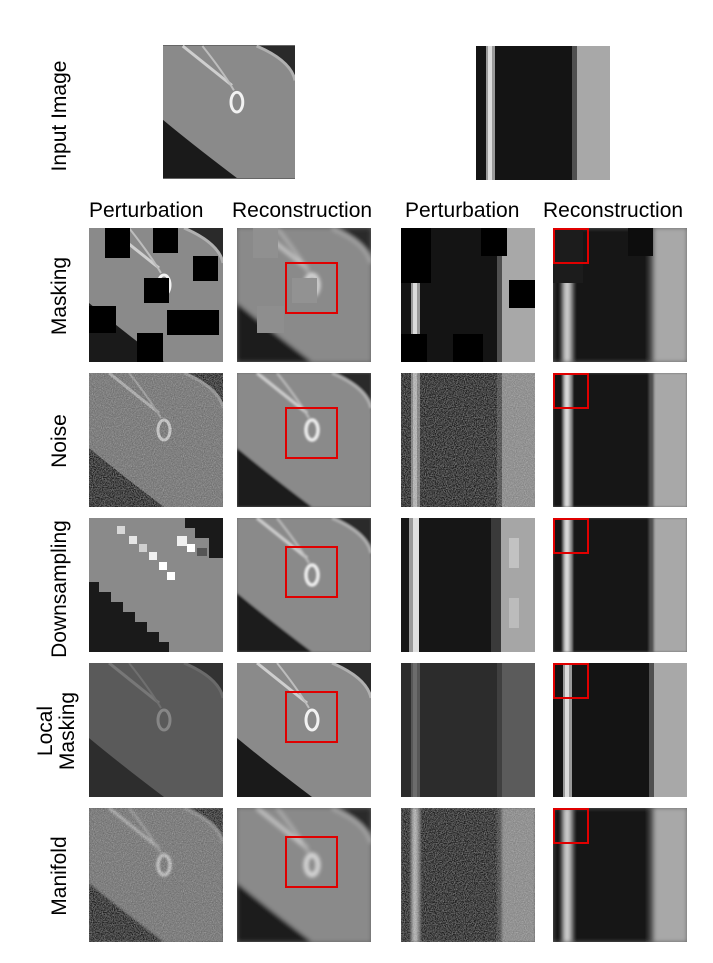 The width and height of the screenshot is (713, 963). Describe the element at coordinates (59, 876) in the screenshot. I see `row-label-manifold: Manifold` at that location.